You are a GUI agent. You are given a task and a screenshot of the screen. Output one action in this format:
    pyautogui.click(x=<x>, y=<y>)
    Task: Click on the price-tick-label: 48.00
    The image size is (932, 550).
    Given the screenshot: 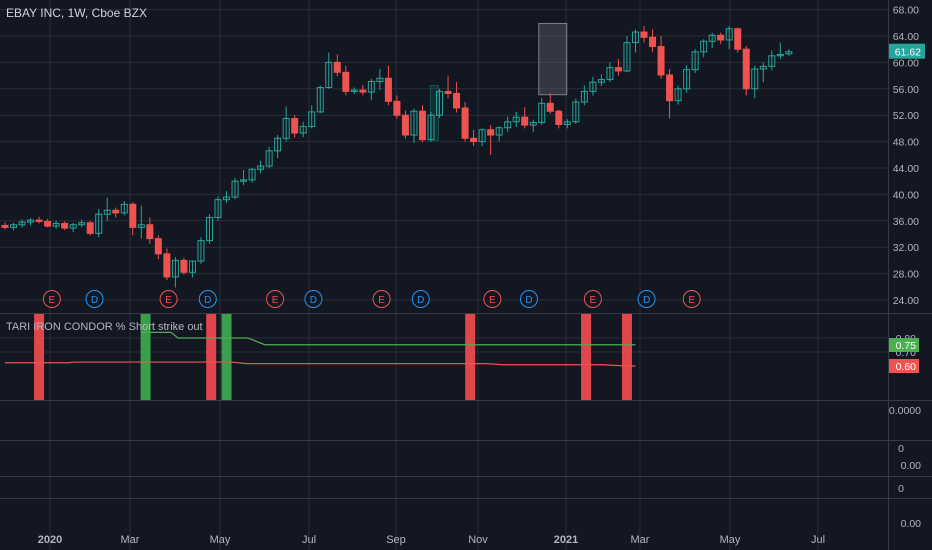 What is the action you would take?
    pyautogui.click(x=906, y=143)
    